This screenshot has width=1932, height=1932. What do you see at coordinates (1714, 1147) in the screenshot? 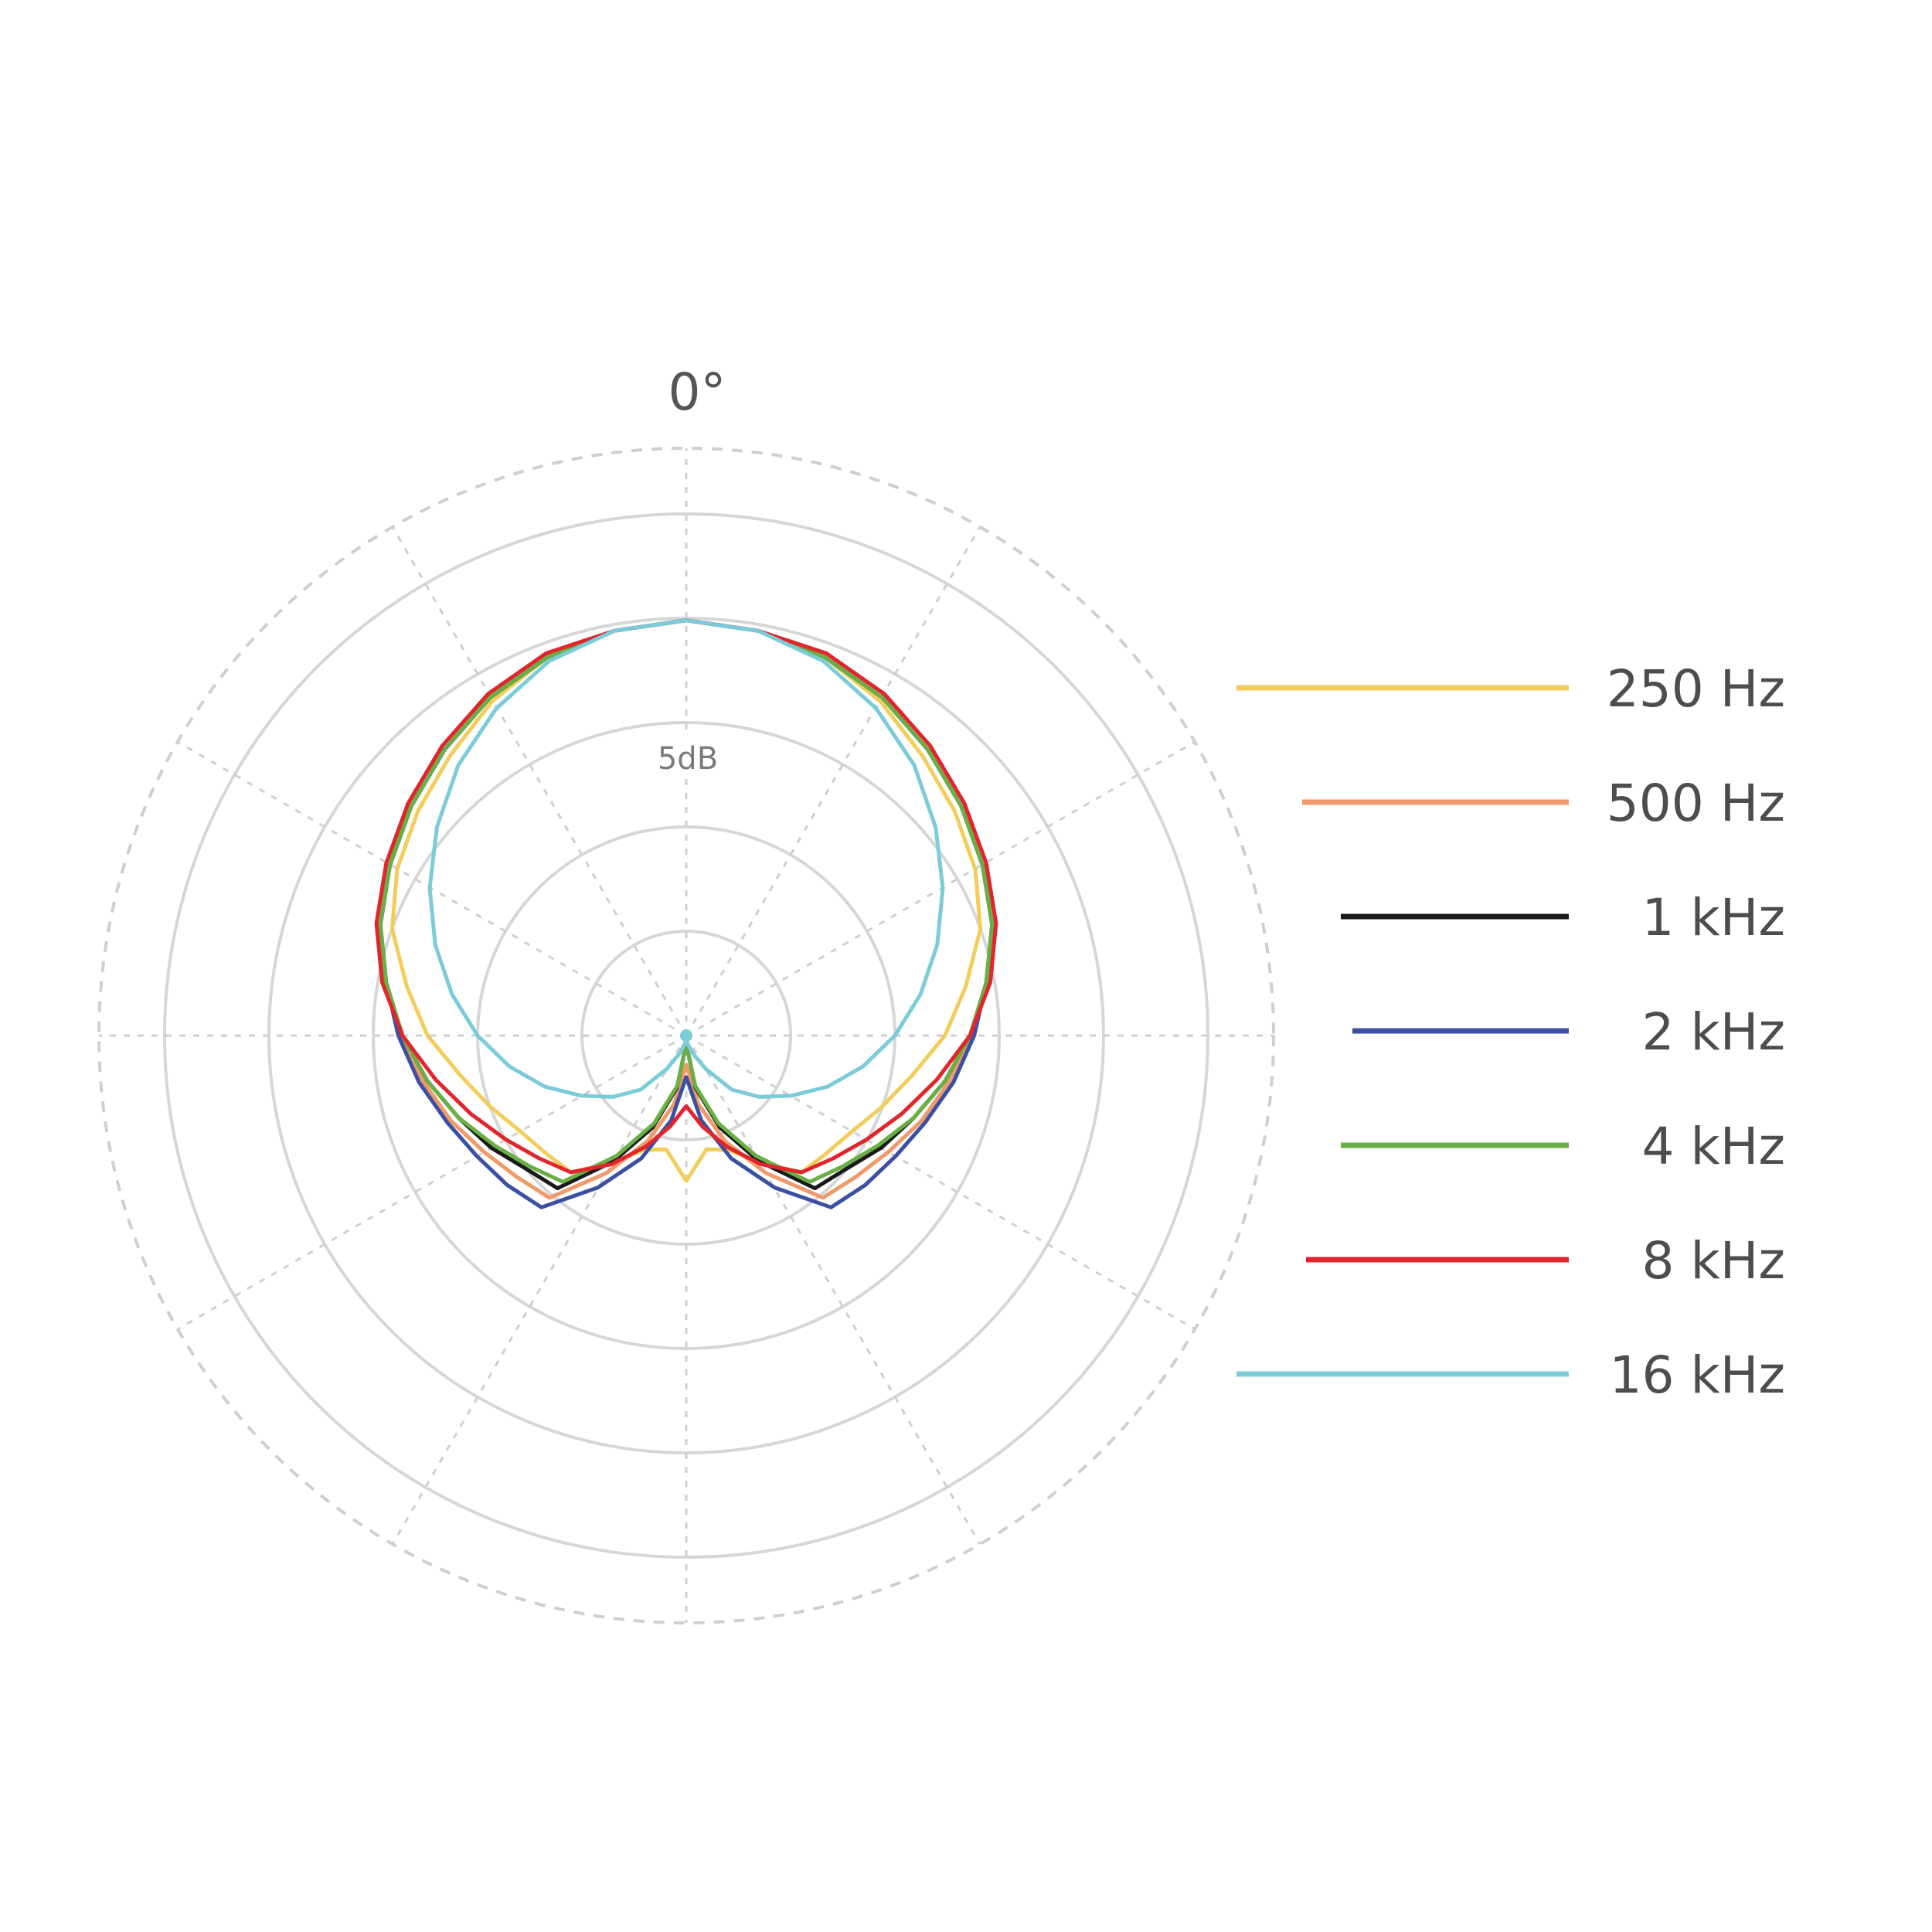
I see `legend-label: 4 kHz` at bounding box center [1714, 1147].